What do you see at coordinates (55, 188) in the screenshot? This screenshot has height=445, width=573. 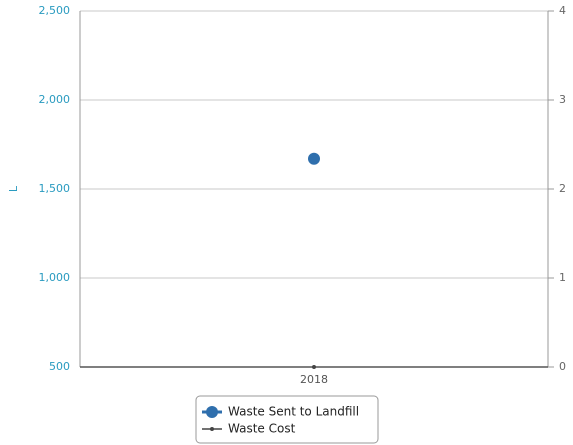 I see `y-tick-label: 1,500` at bounding box center [55, 188].